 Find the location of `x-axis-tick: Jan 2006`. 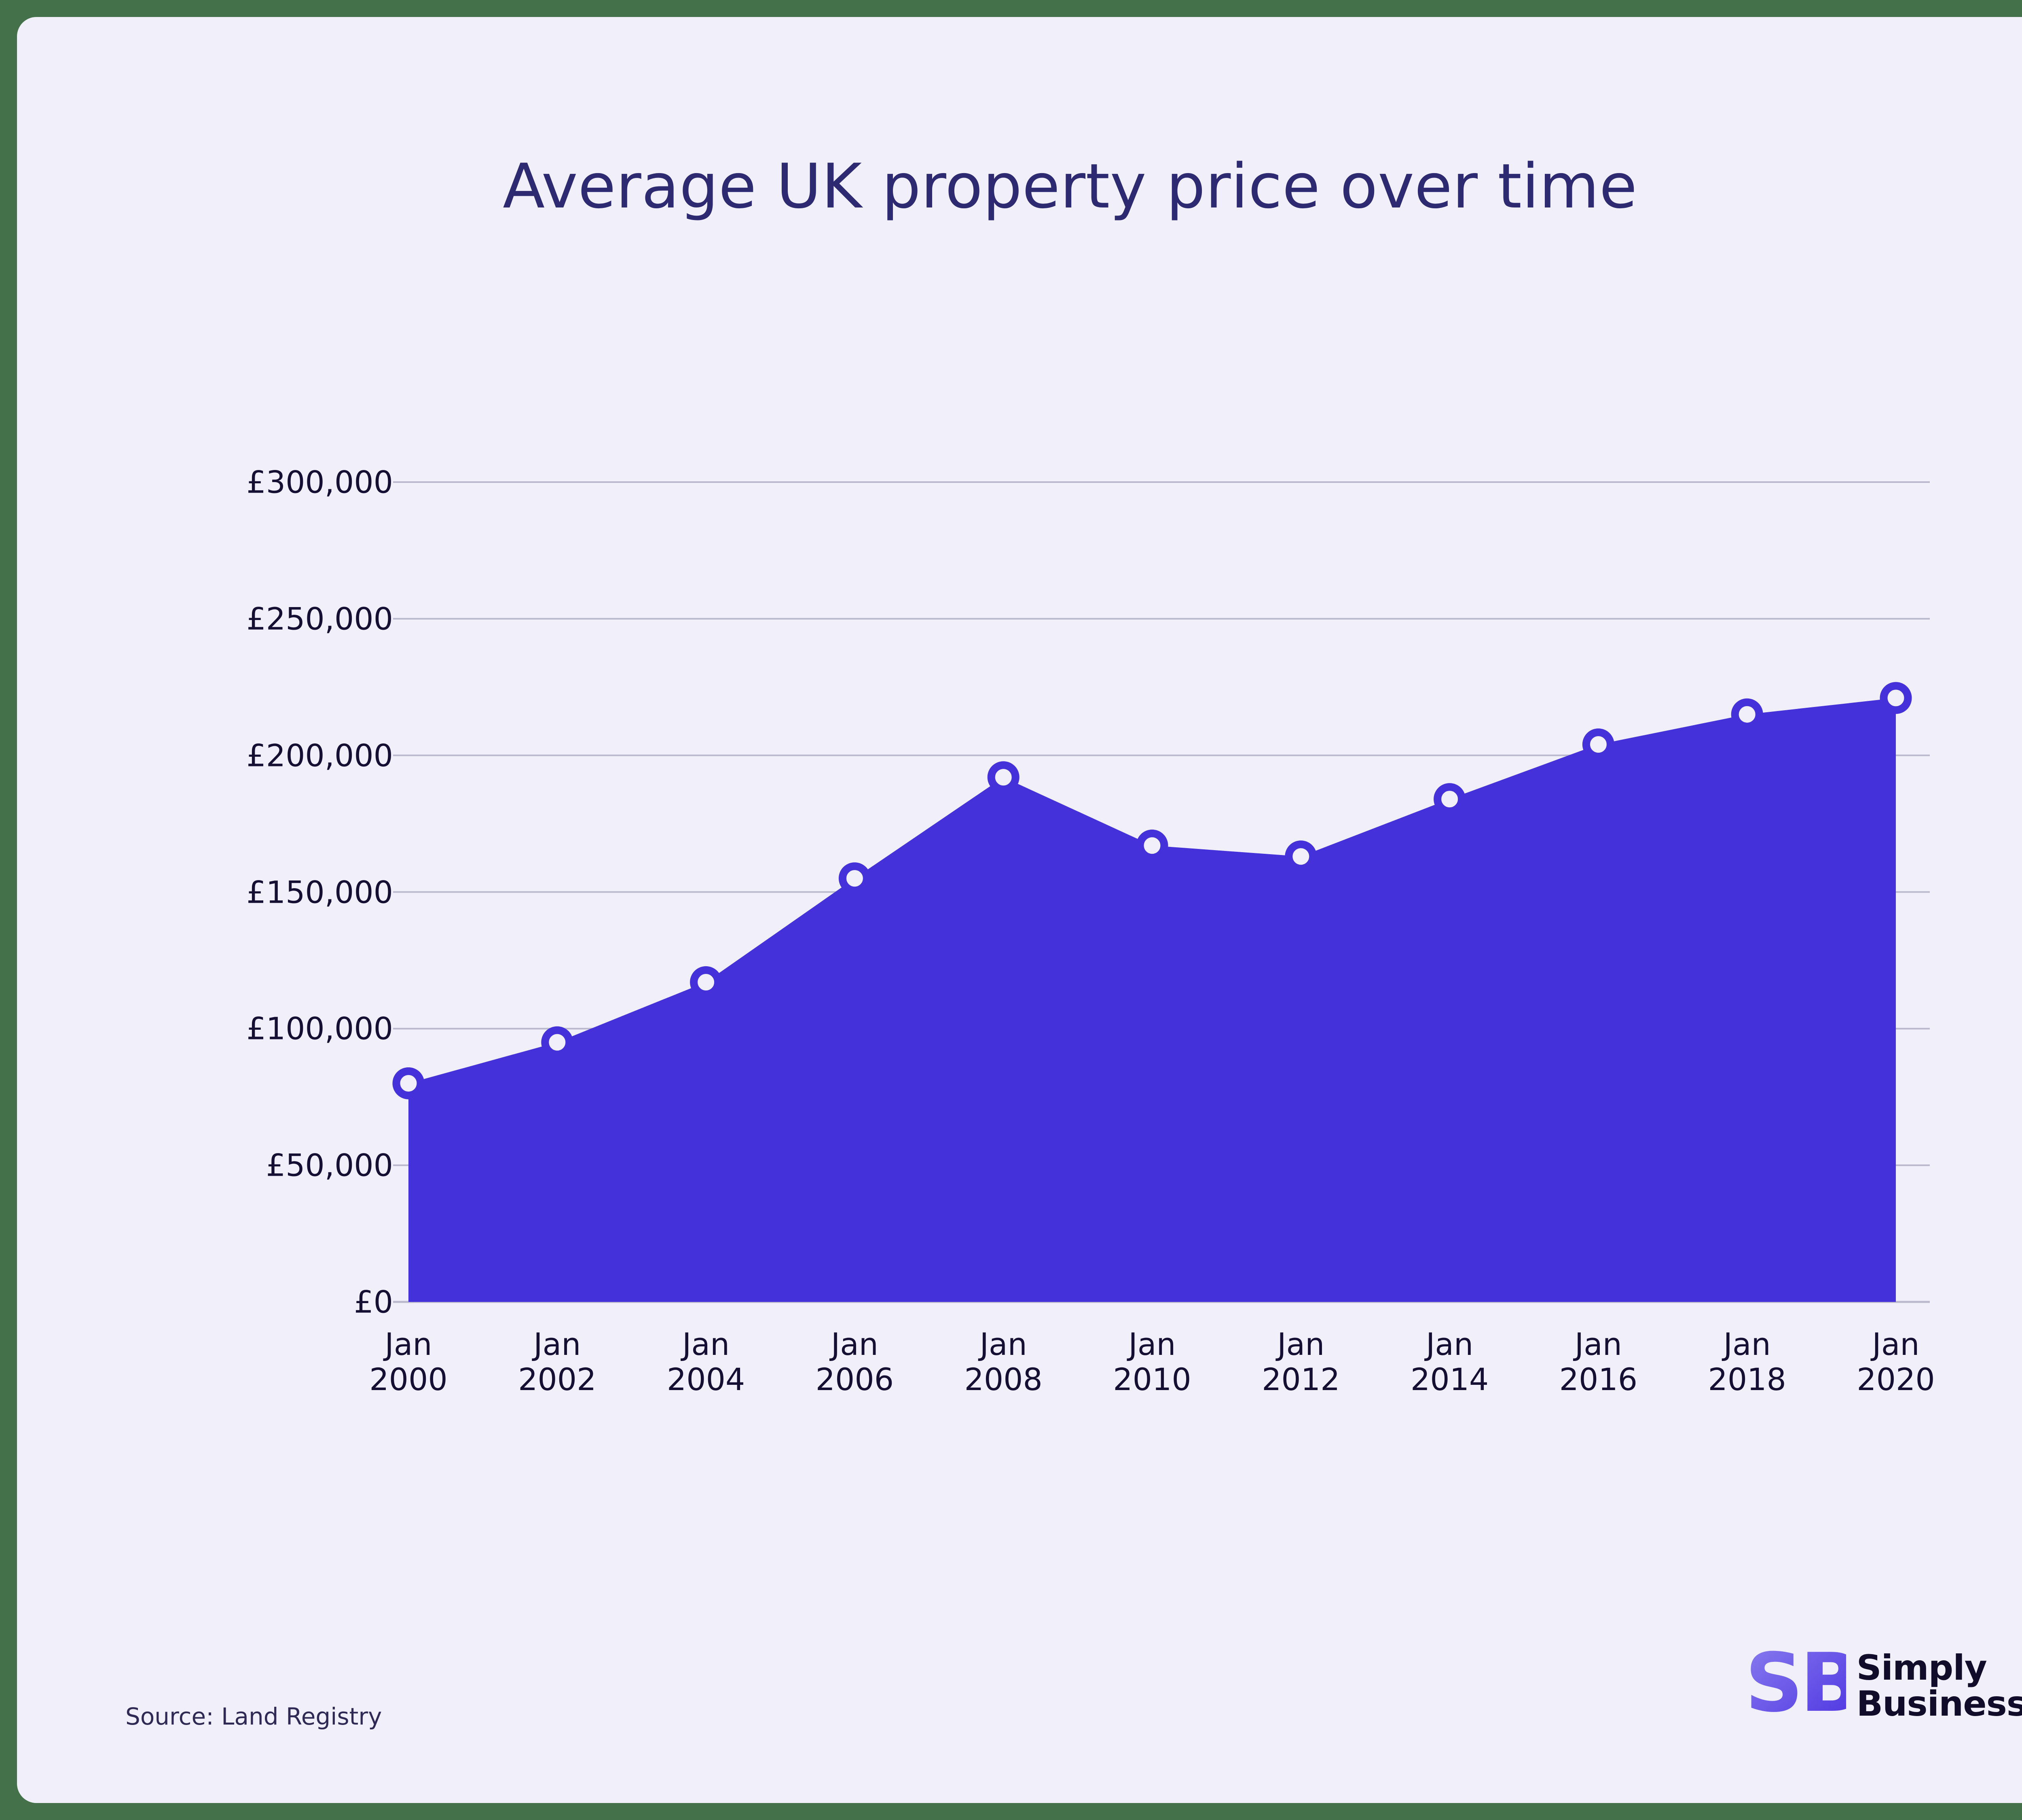

x-axis-tick: Jan 2006 is located at coordinates (854, 1362).